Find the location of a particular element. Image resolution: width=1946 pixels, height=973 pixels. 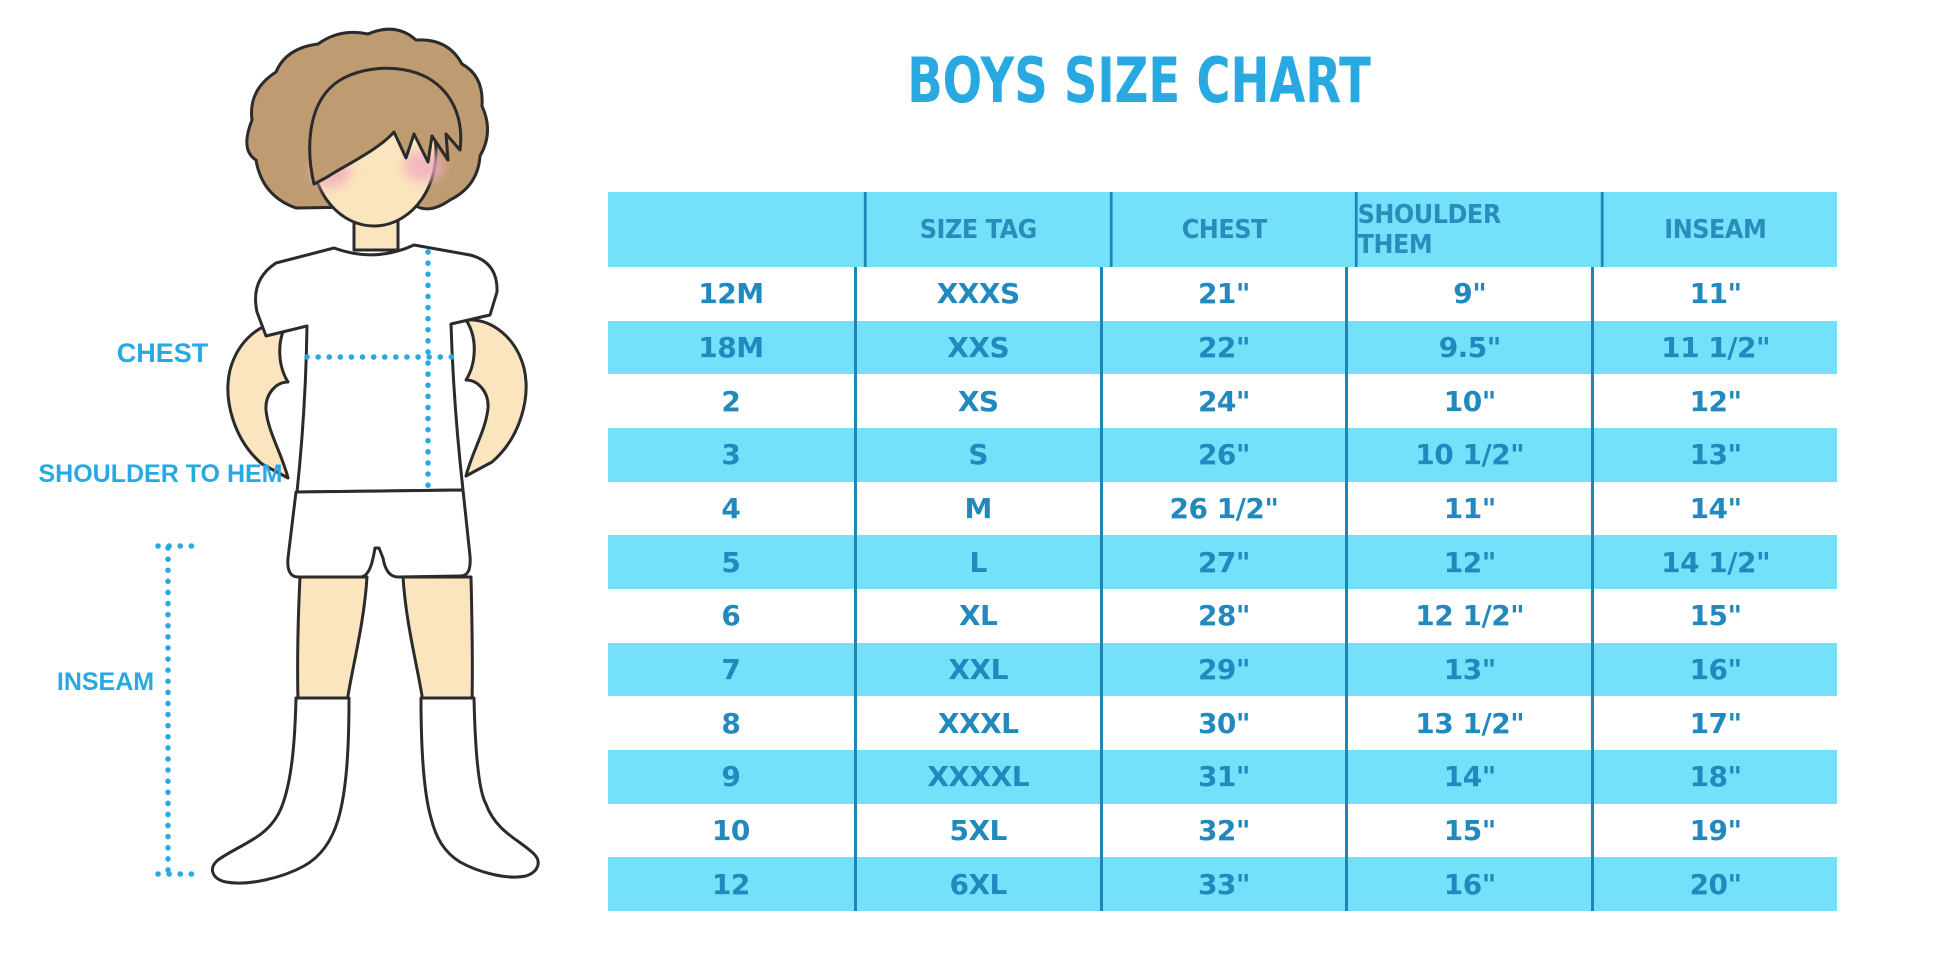

table-cell: 18" is located at coordinates (1714, 776).